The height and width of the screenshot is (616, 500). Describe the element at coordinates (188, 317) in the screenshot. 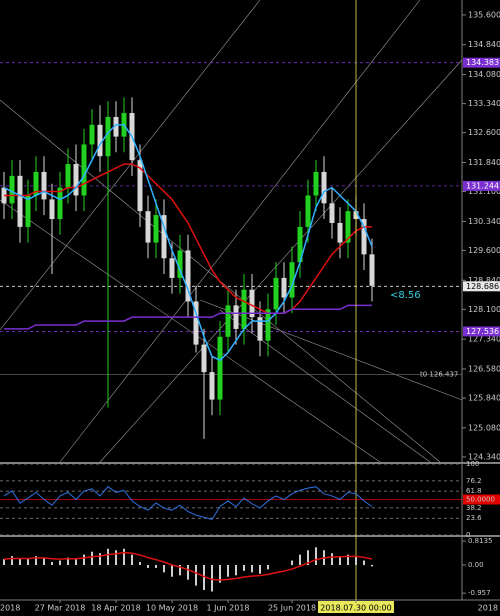

I see `moving-average` at that location.